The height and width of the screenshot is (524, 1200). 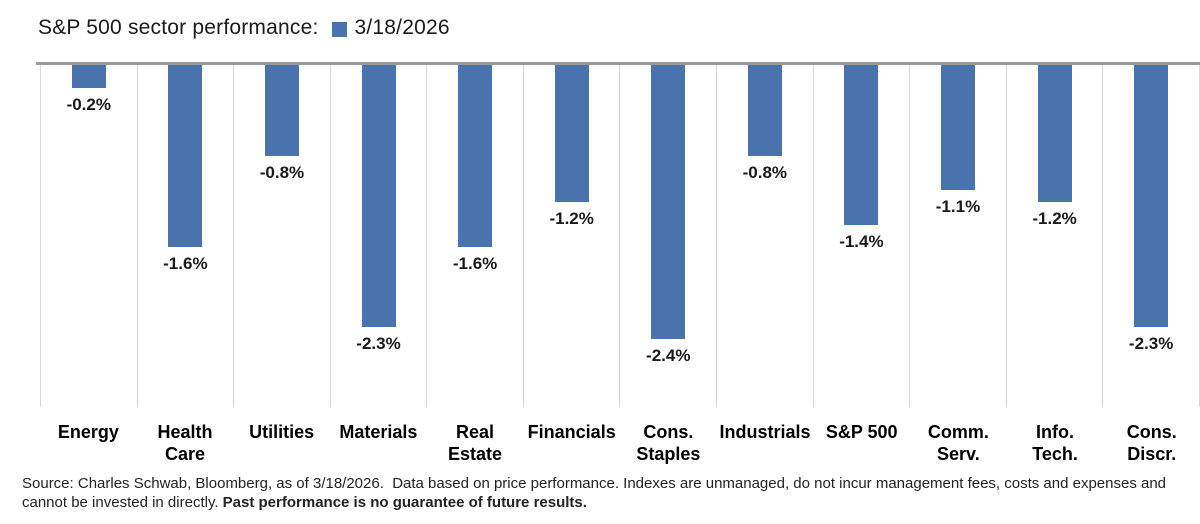 I want to click on chart-header: S&P 500 sector performance: 3/18/2026, so click(x=244, y=28).